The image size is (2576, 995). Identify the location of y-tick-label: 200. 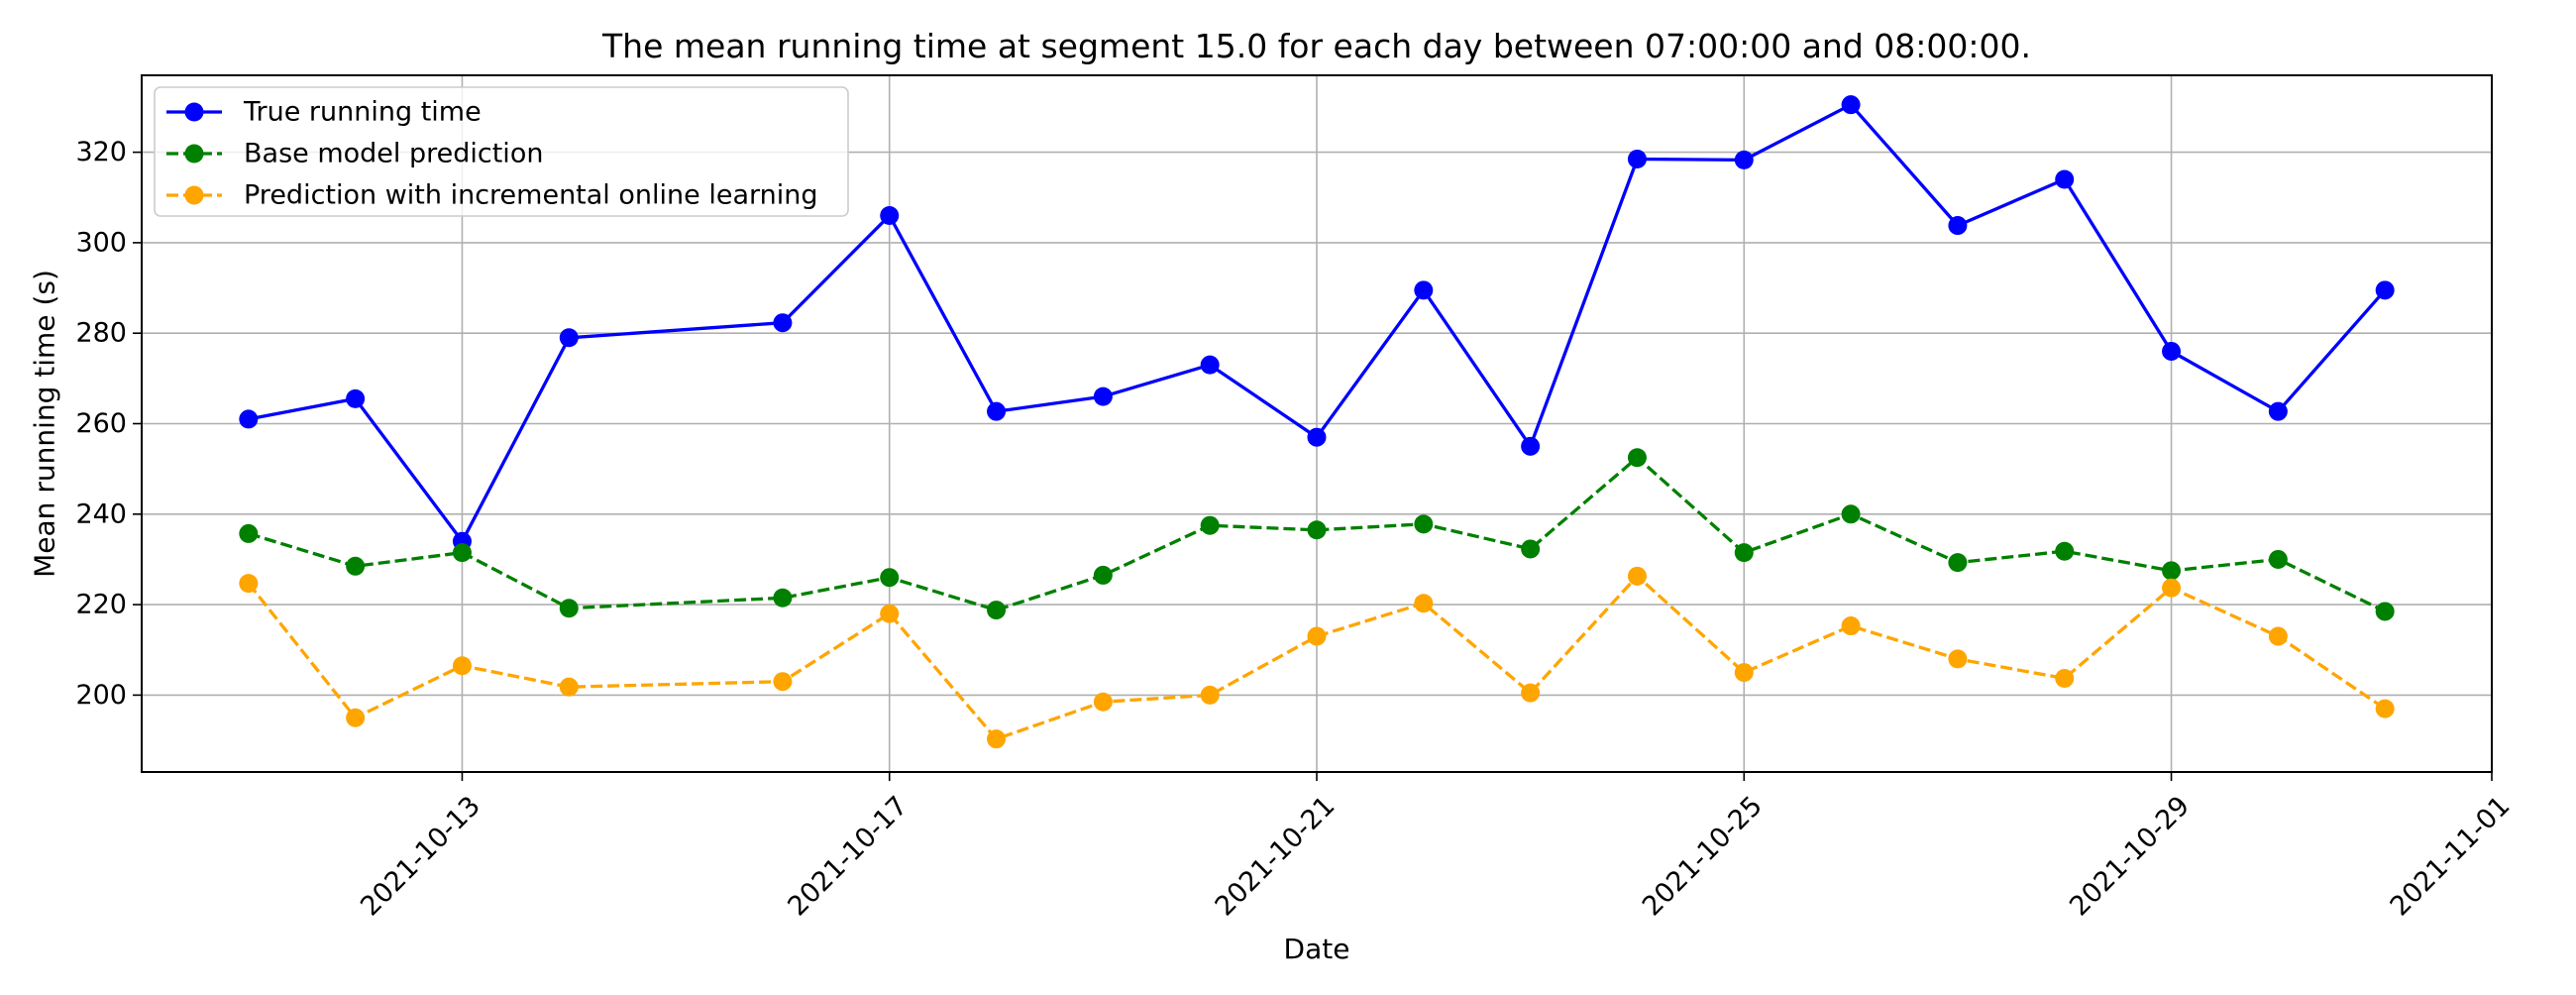
(101, 695).